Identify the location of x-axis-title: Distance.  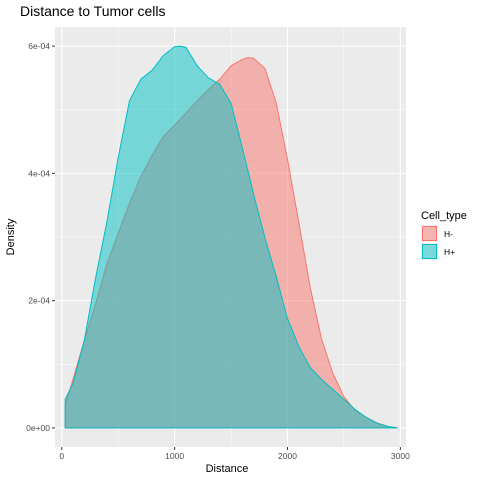
(227, 469).